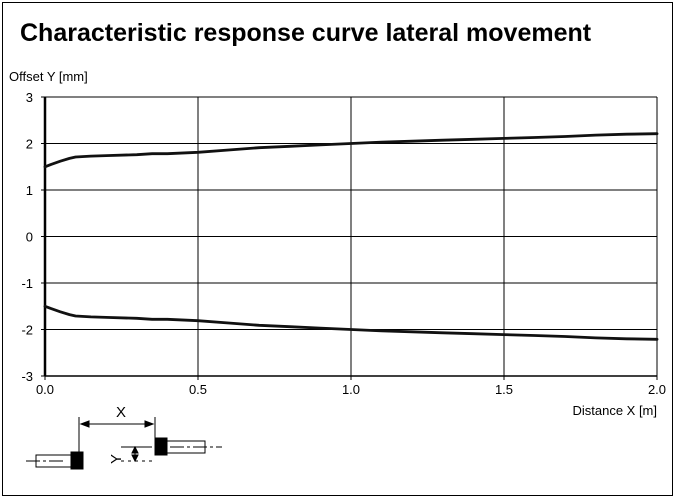  Describe the element at coordinates (135, 458) in the screenshot. I see `y-arrow-bottom` at that location.